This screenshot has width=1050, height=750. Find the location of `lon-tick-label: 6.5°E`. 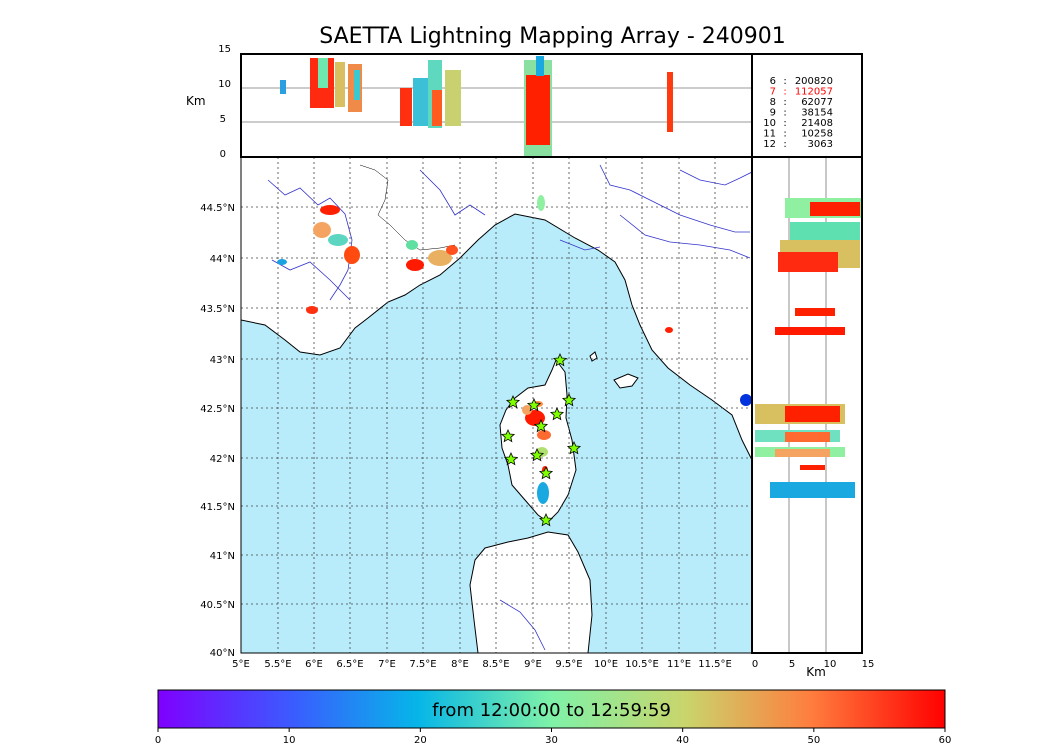

lon-tick-label: 6.5°E is located at coordinates (349, 664).